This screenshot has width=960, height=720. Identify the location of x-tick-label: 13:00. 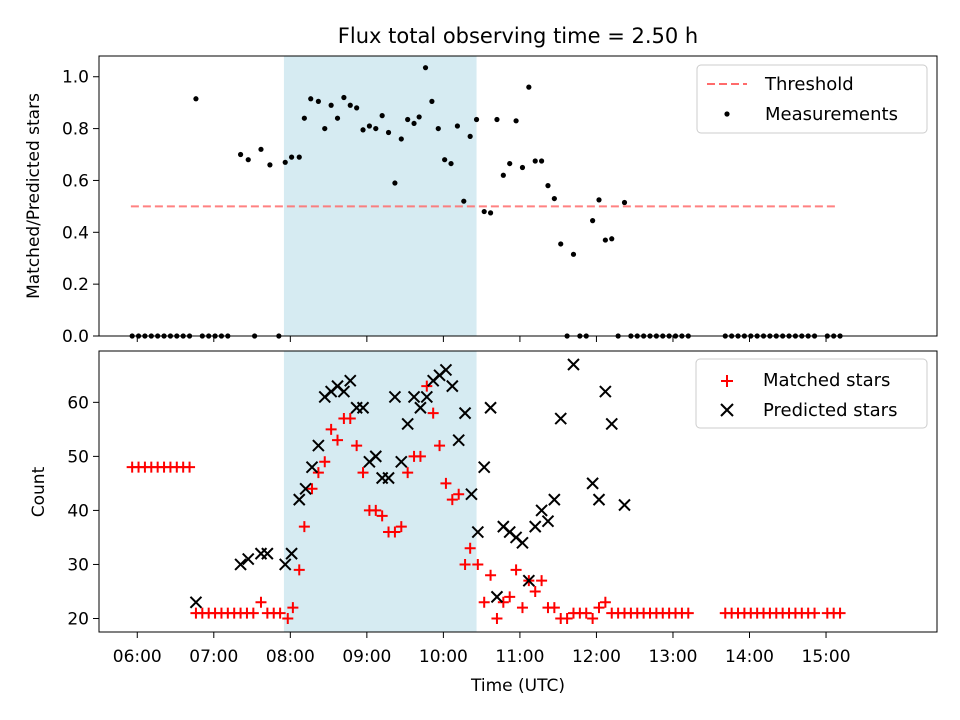
(672, 657).